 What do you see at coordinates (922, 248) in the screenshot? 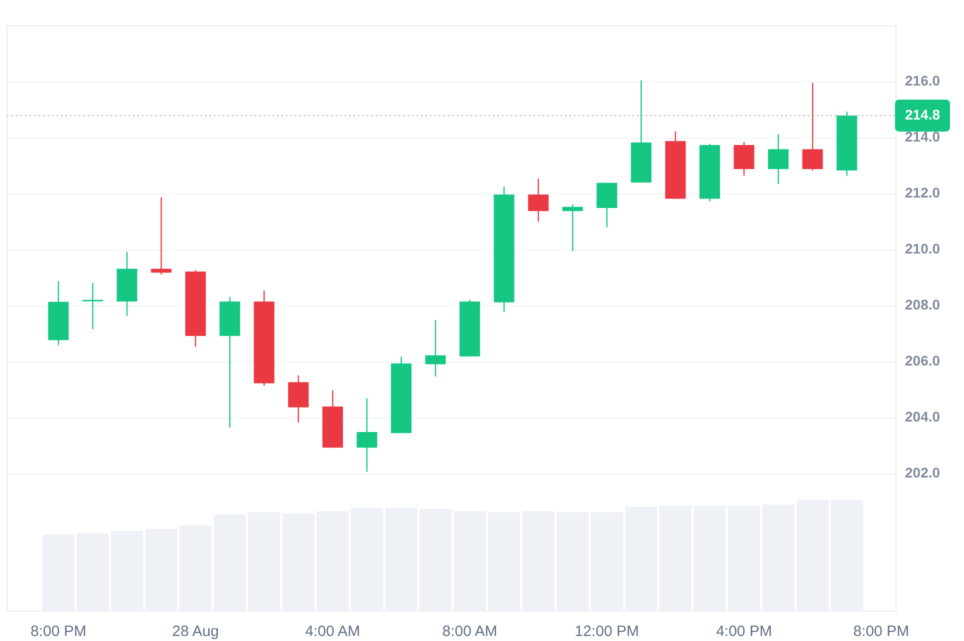
I see `y-tick-label: 210.0` at bounding box center [922, 248].